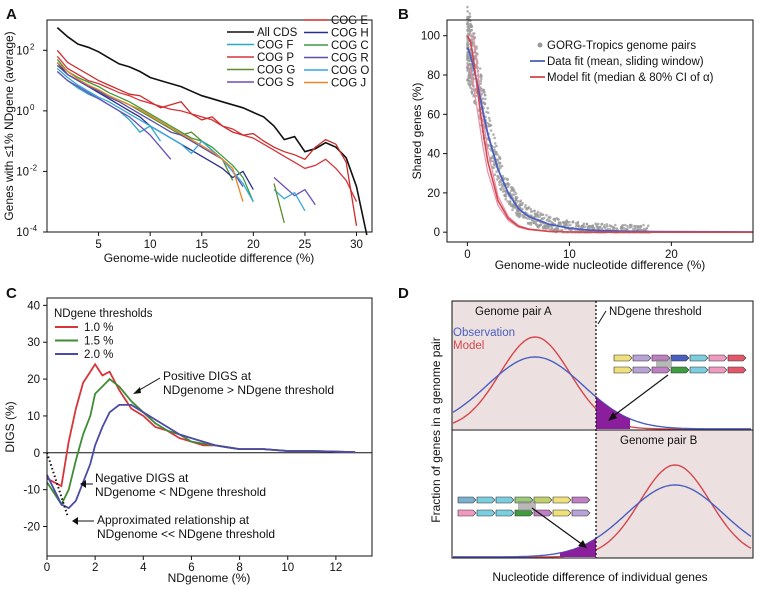  I want to click on legend-label: COG S, so click(275, 83).